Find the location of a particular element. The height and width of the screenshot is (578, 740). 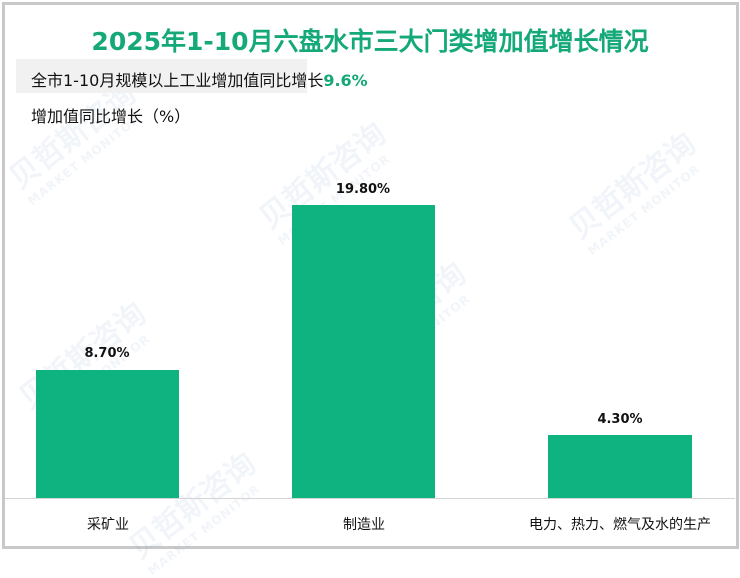

subtitle-prefix: 全市1-10月规模以上工业增加值同比增长 is located at coordinates (177, 80).